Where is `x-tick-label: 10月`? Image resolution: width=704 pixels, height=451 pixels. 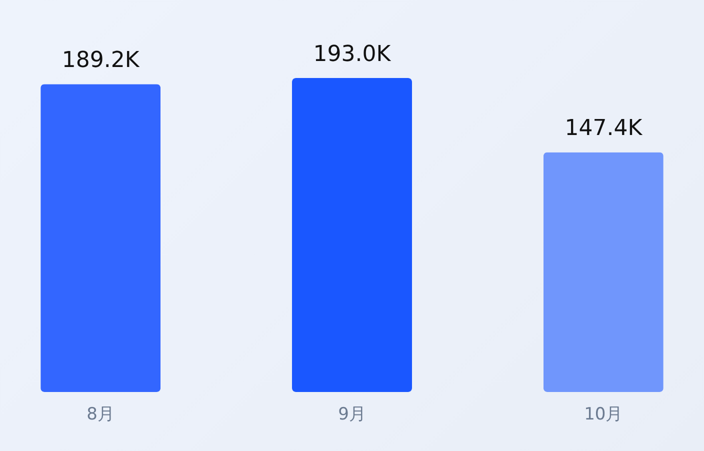
x-tick-label: 10月 is located at coordinates (603, 414).